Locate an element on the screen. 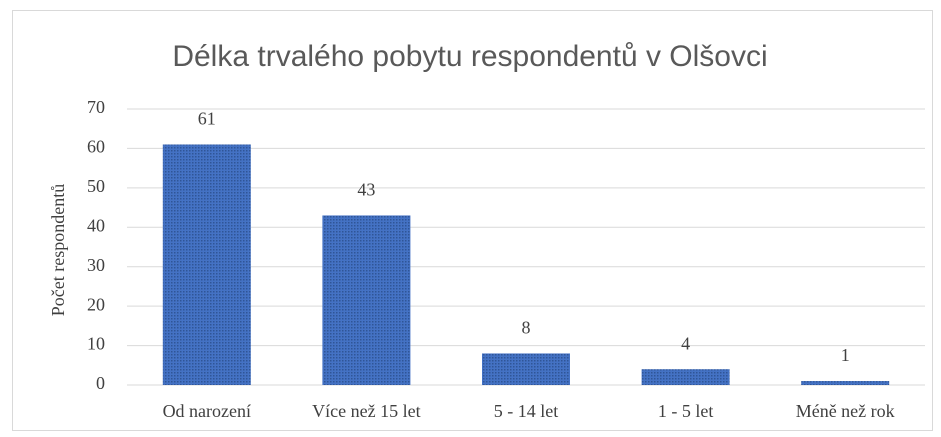 This screenshot has width=941, height=437. y-tick-label: 70 is located at coordinates (96, 107).